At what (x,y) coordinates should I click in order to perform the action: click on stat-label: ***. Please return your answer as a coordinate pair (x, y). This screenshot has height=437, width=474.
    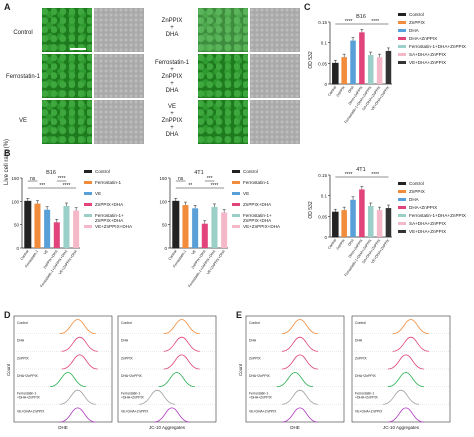
    Looking at the image, I should click on (210, 179).